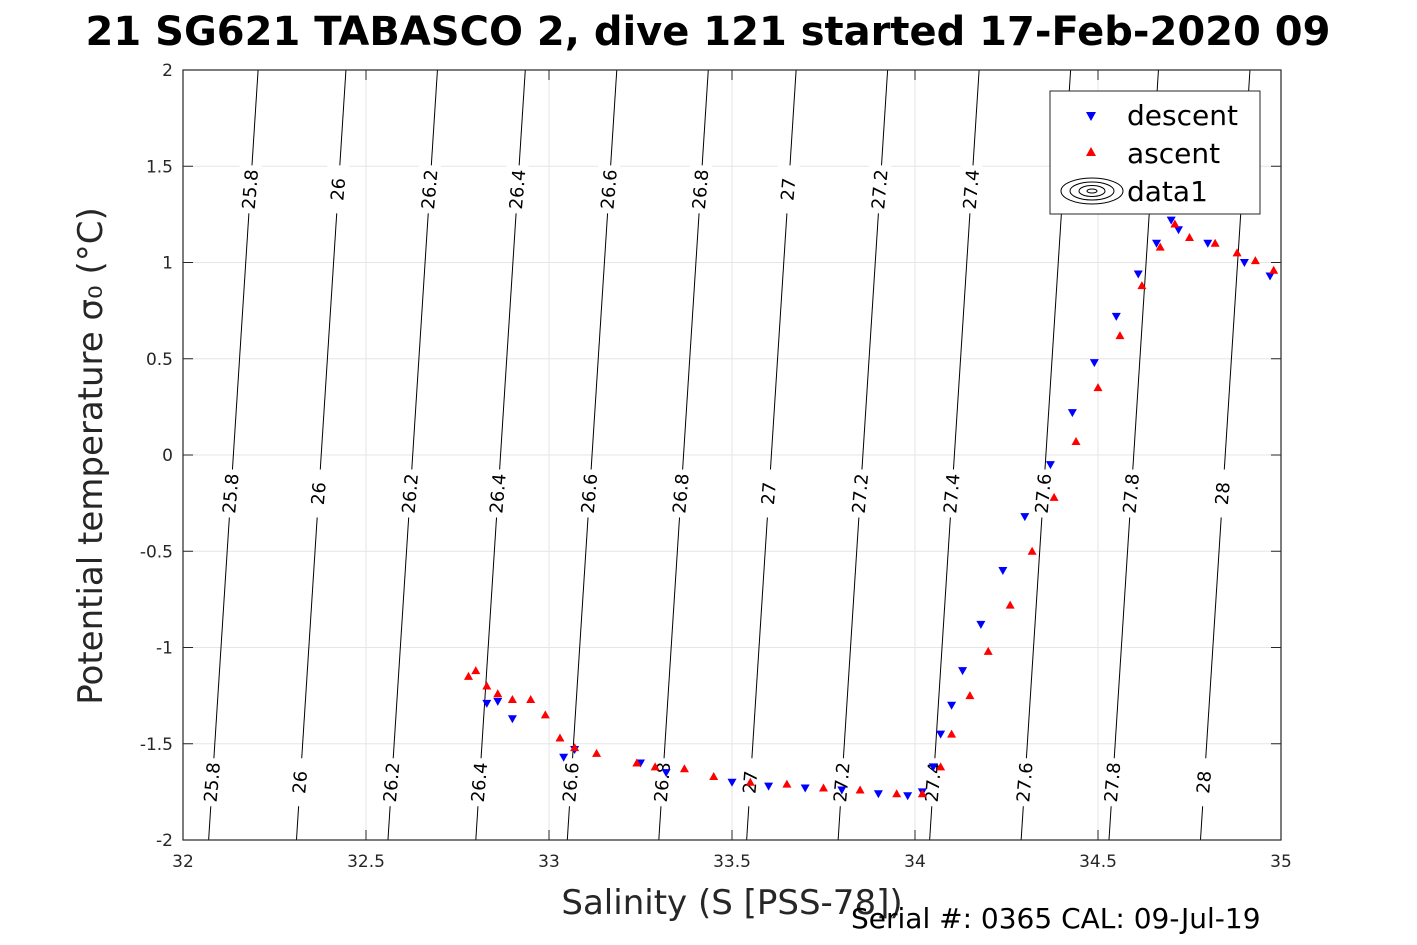  I want to click on legend-descent-marker, so click(1091, 116).